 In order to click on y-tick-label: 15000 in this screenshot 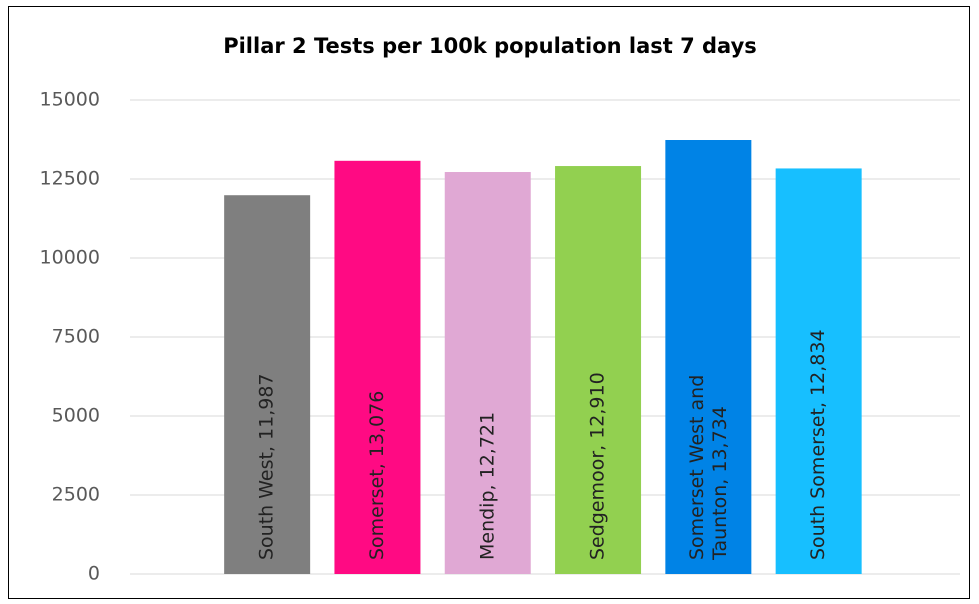, I will do `click(70, 100)`.